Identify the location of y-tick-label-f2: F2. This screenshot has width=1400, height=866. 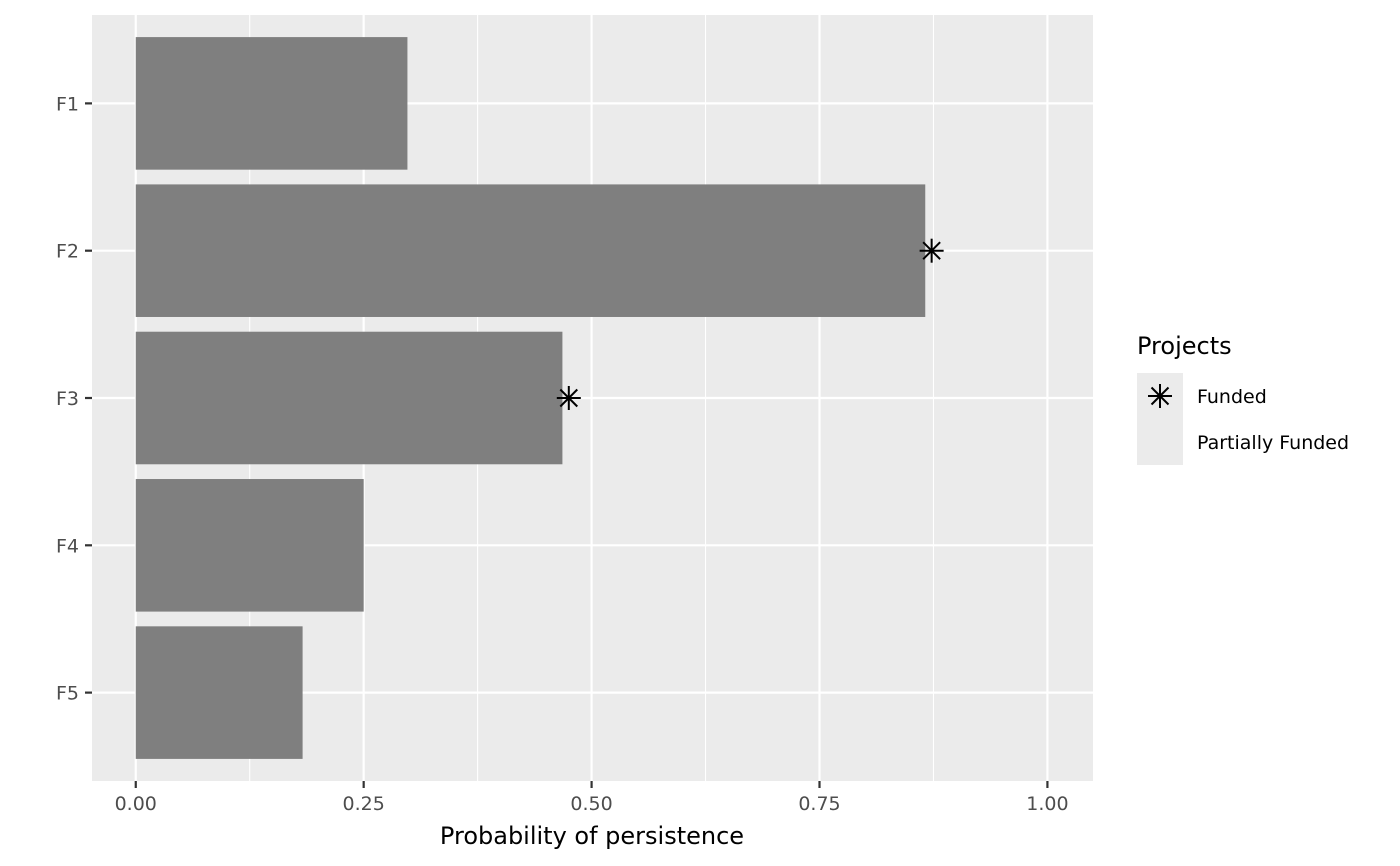
(67, 252).